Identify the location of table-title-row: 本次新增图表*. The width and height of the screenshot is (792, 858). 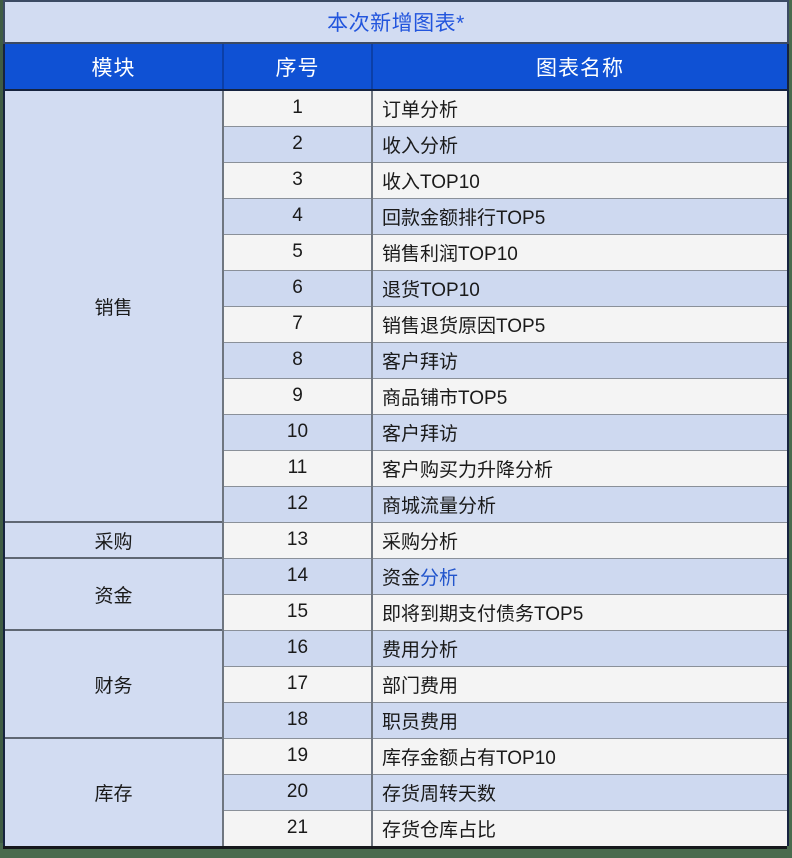
(396, 22).